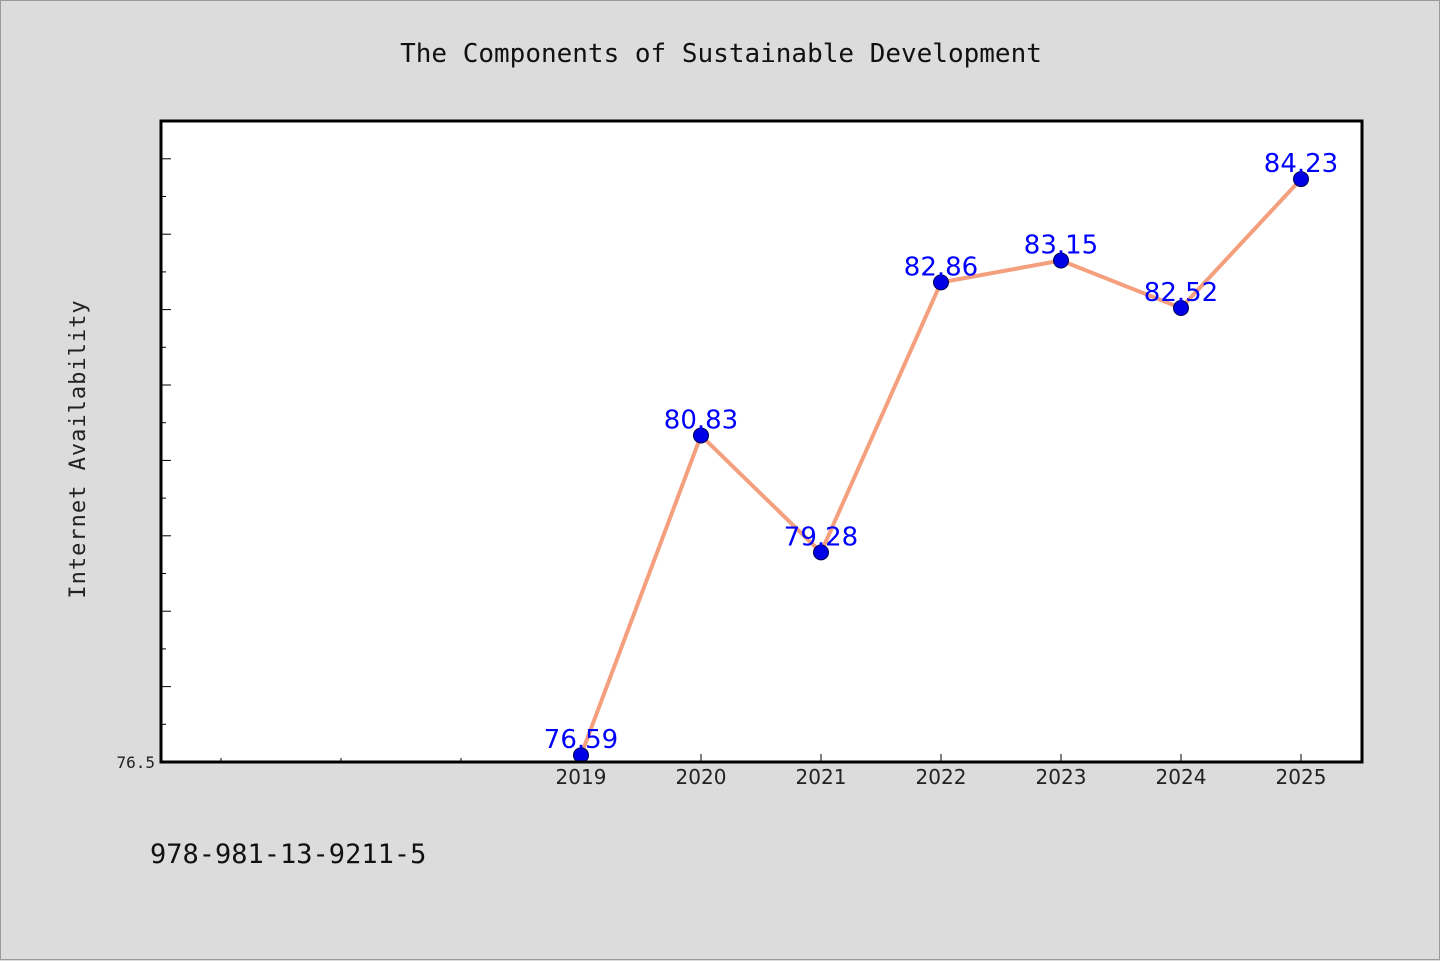 The width and height of the screenshot is (1440, 961). What do you see at coordinates (701, 420) in the screenshot?
I see `data-label: 80.83` at bounding box center [701, 420].